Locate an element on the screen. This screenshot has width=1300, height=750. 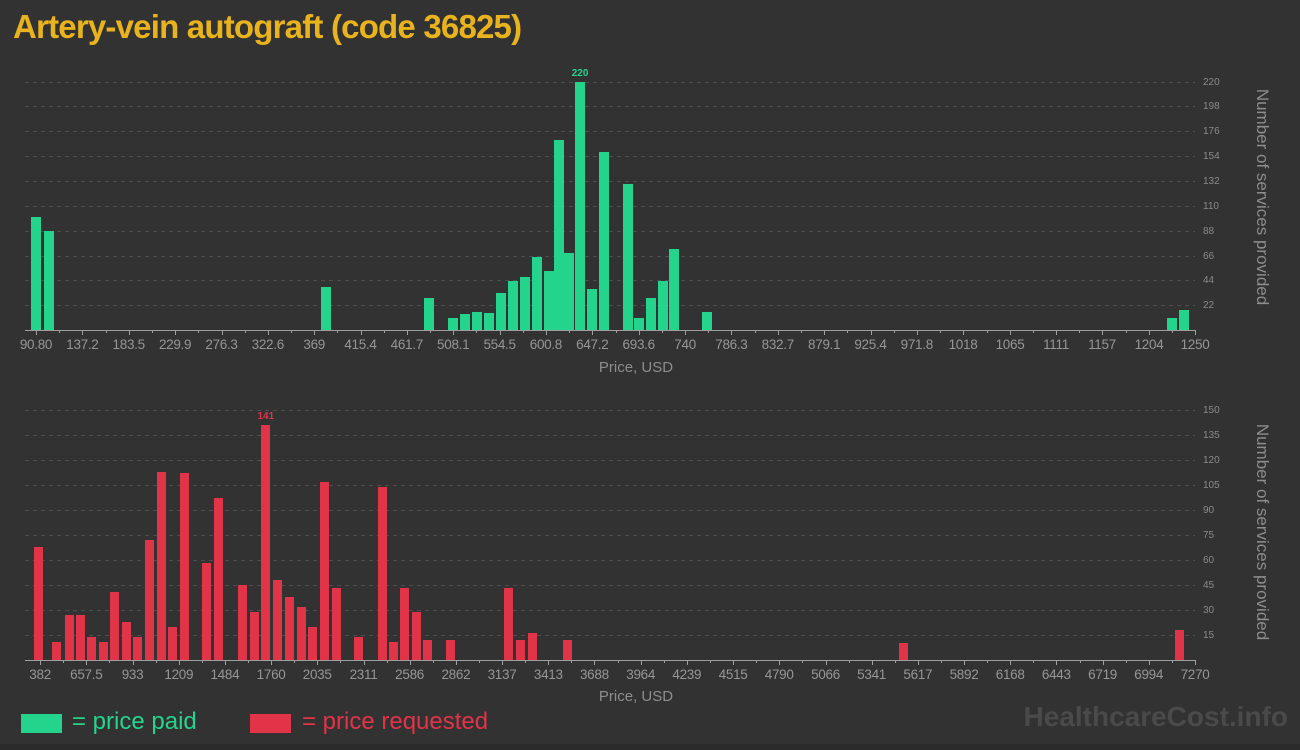
x-tick-label: 600.8 is located at coordinates (546, 344).